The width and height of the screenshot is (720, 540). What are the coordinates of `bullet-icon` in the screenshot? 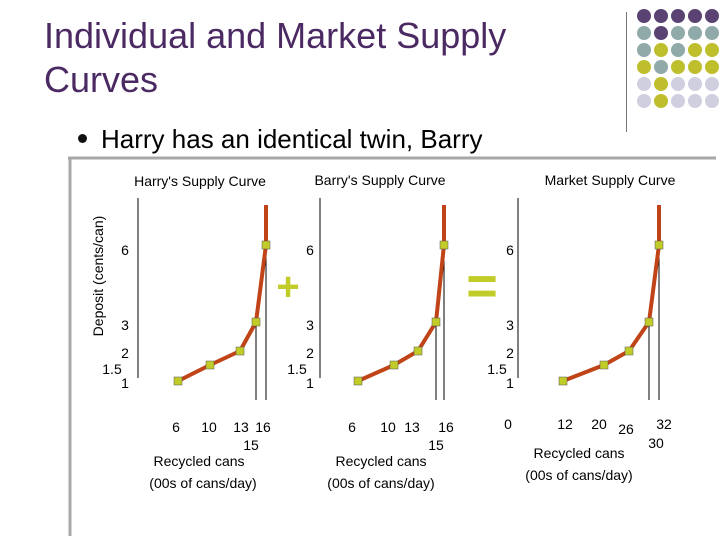 It's located at (82, 138).